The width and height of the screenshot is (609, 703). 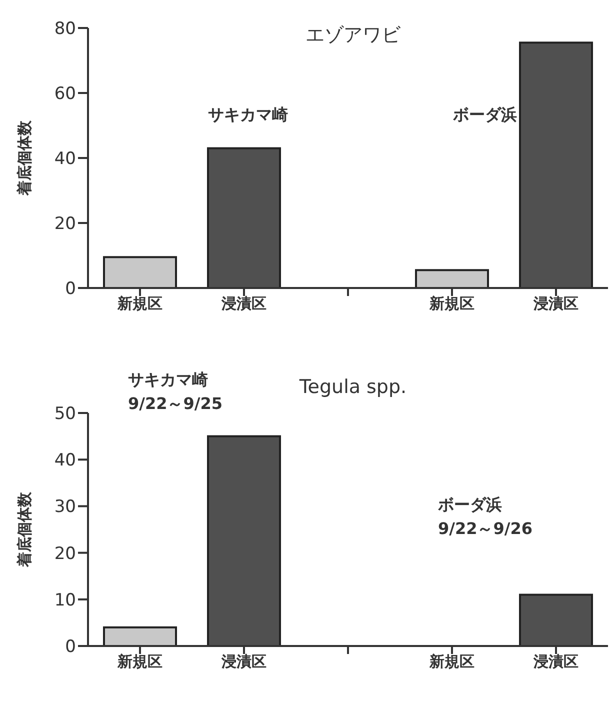 What do you see at coordinates (248, 115) in the screenshot?
I see `annotation: サキカマ崎` at bounding box center [248, 115].